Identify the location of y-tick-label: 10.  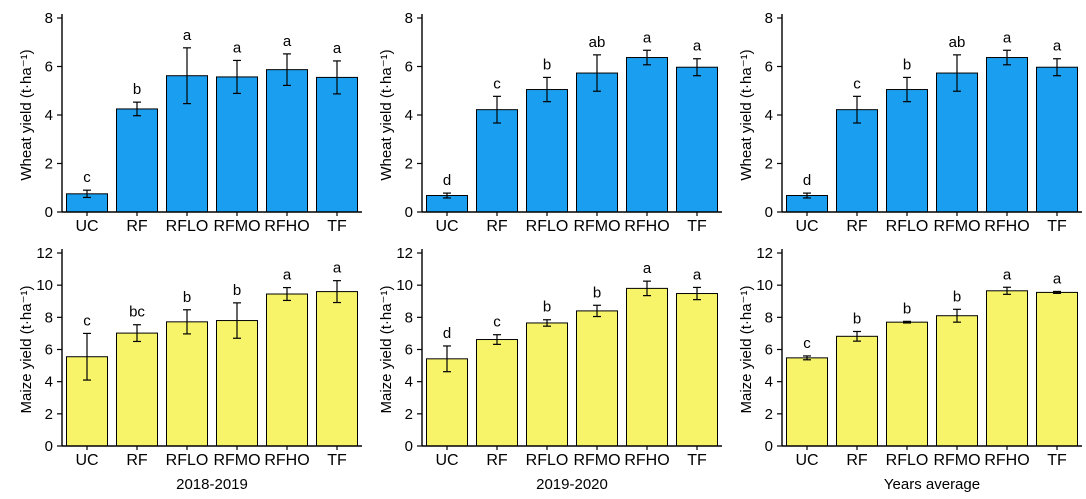
(44, 285).